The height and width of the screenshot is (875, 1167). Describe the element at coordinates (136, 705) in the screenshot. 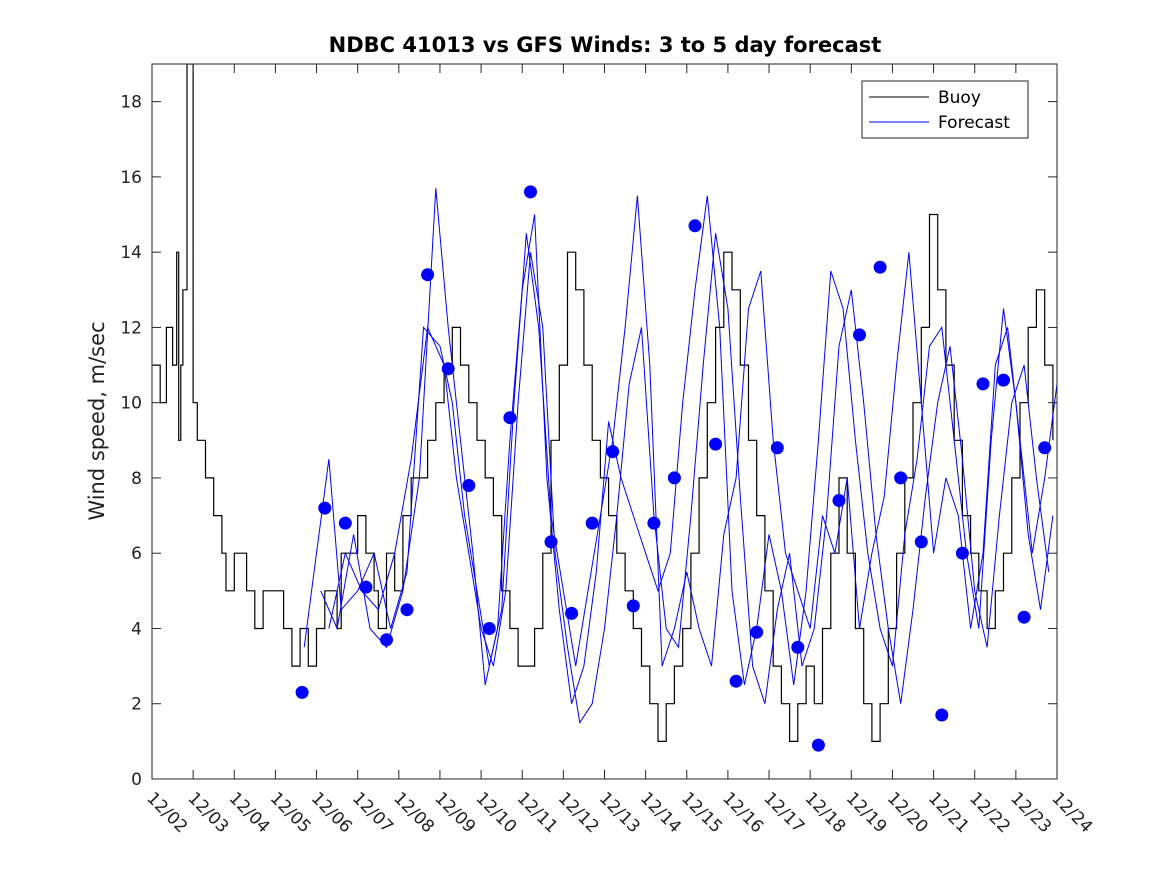

I see `y-tick-label: 2` at that location.